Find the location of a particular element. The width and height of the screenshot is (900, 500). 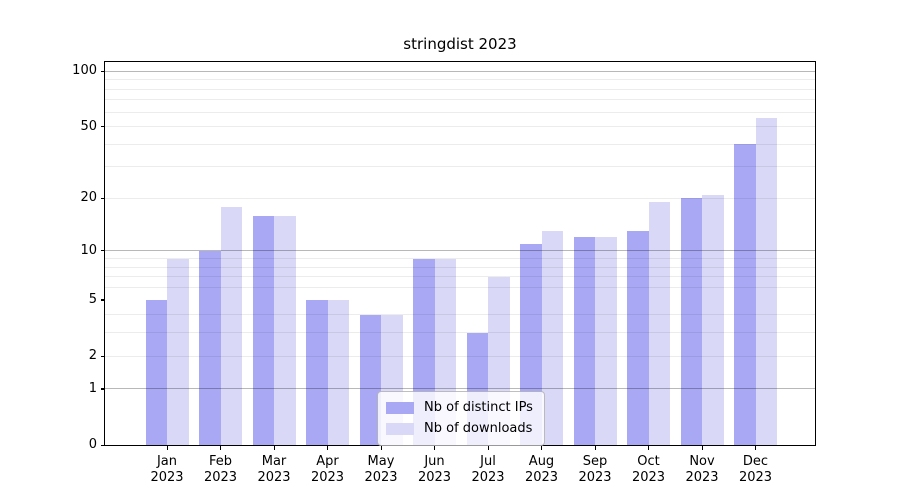

bar-nb-of-distinct-ips-jan-2023 is located at coordinates (156, 372).